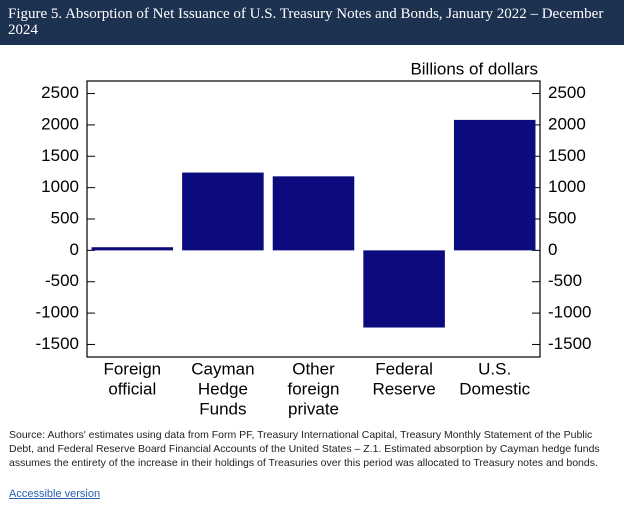  I want to click on x-tick-label: official, so click(132, 388).